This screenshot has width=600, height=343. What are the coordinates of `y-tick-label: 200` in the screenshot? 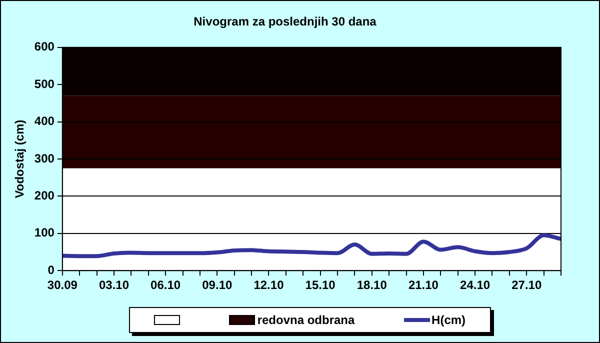 It's located at (44, 195).